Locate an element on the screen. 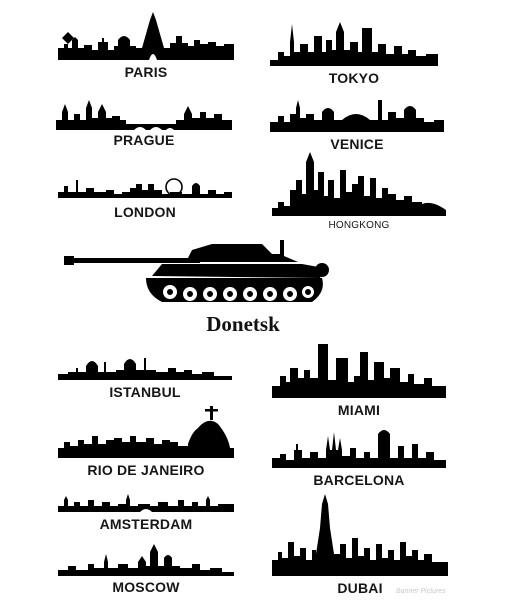 This screenshot has width=522, height=604. city-istanbul: ISTANBUL is located at coordinates (145, 376).